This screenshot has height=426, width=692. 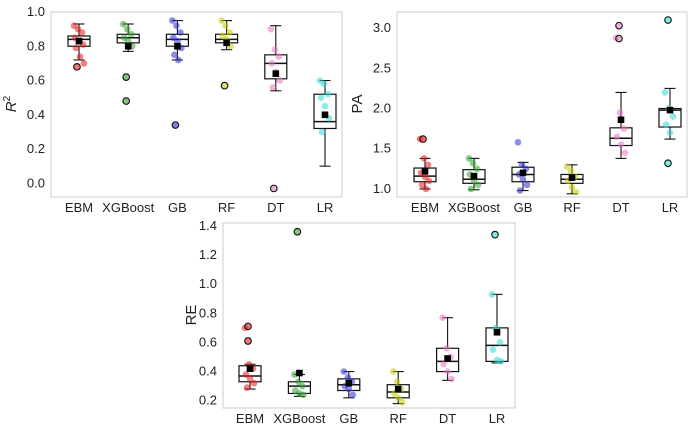 I want to click on x-tick-label: EBM, so click(x=425, y=207).